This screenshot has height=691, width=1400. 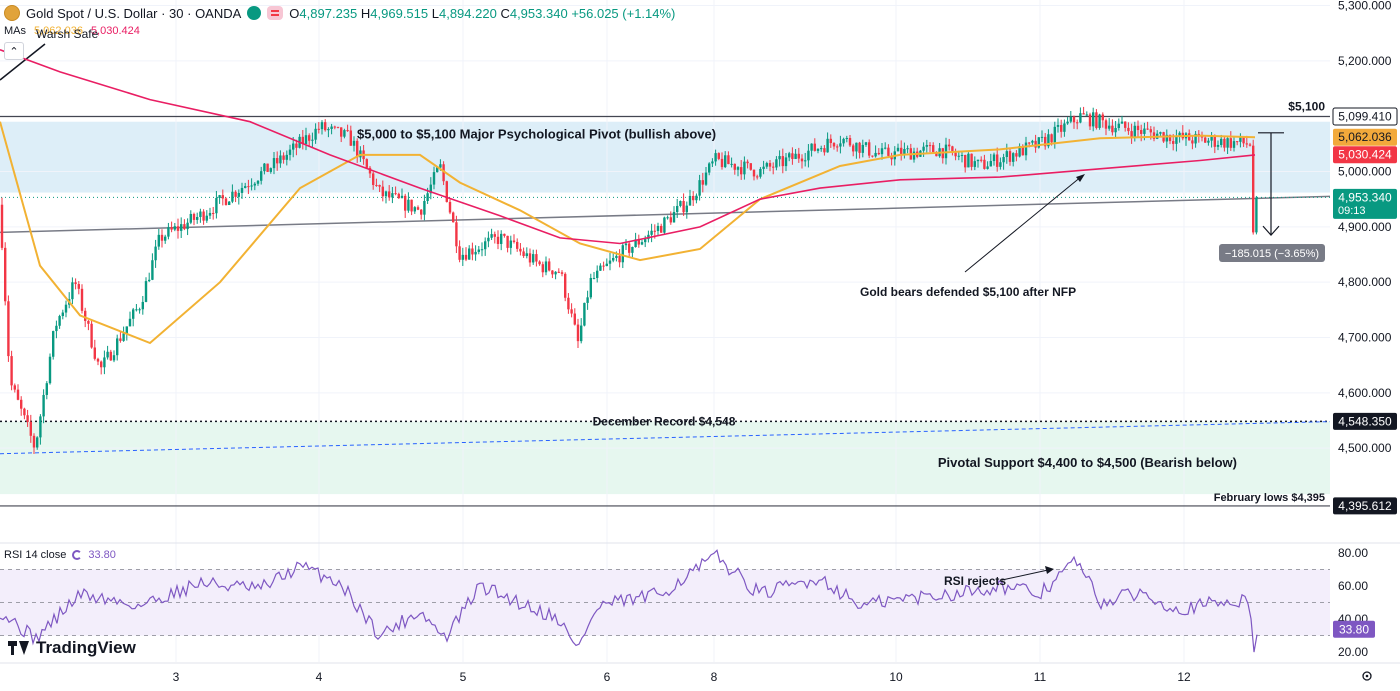 I want to click on rsi-legend: RSI 14 close 33.80, so click(x=60, y=555).